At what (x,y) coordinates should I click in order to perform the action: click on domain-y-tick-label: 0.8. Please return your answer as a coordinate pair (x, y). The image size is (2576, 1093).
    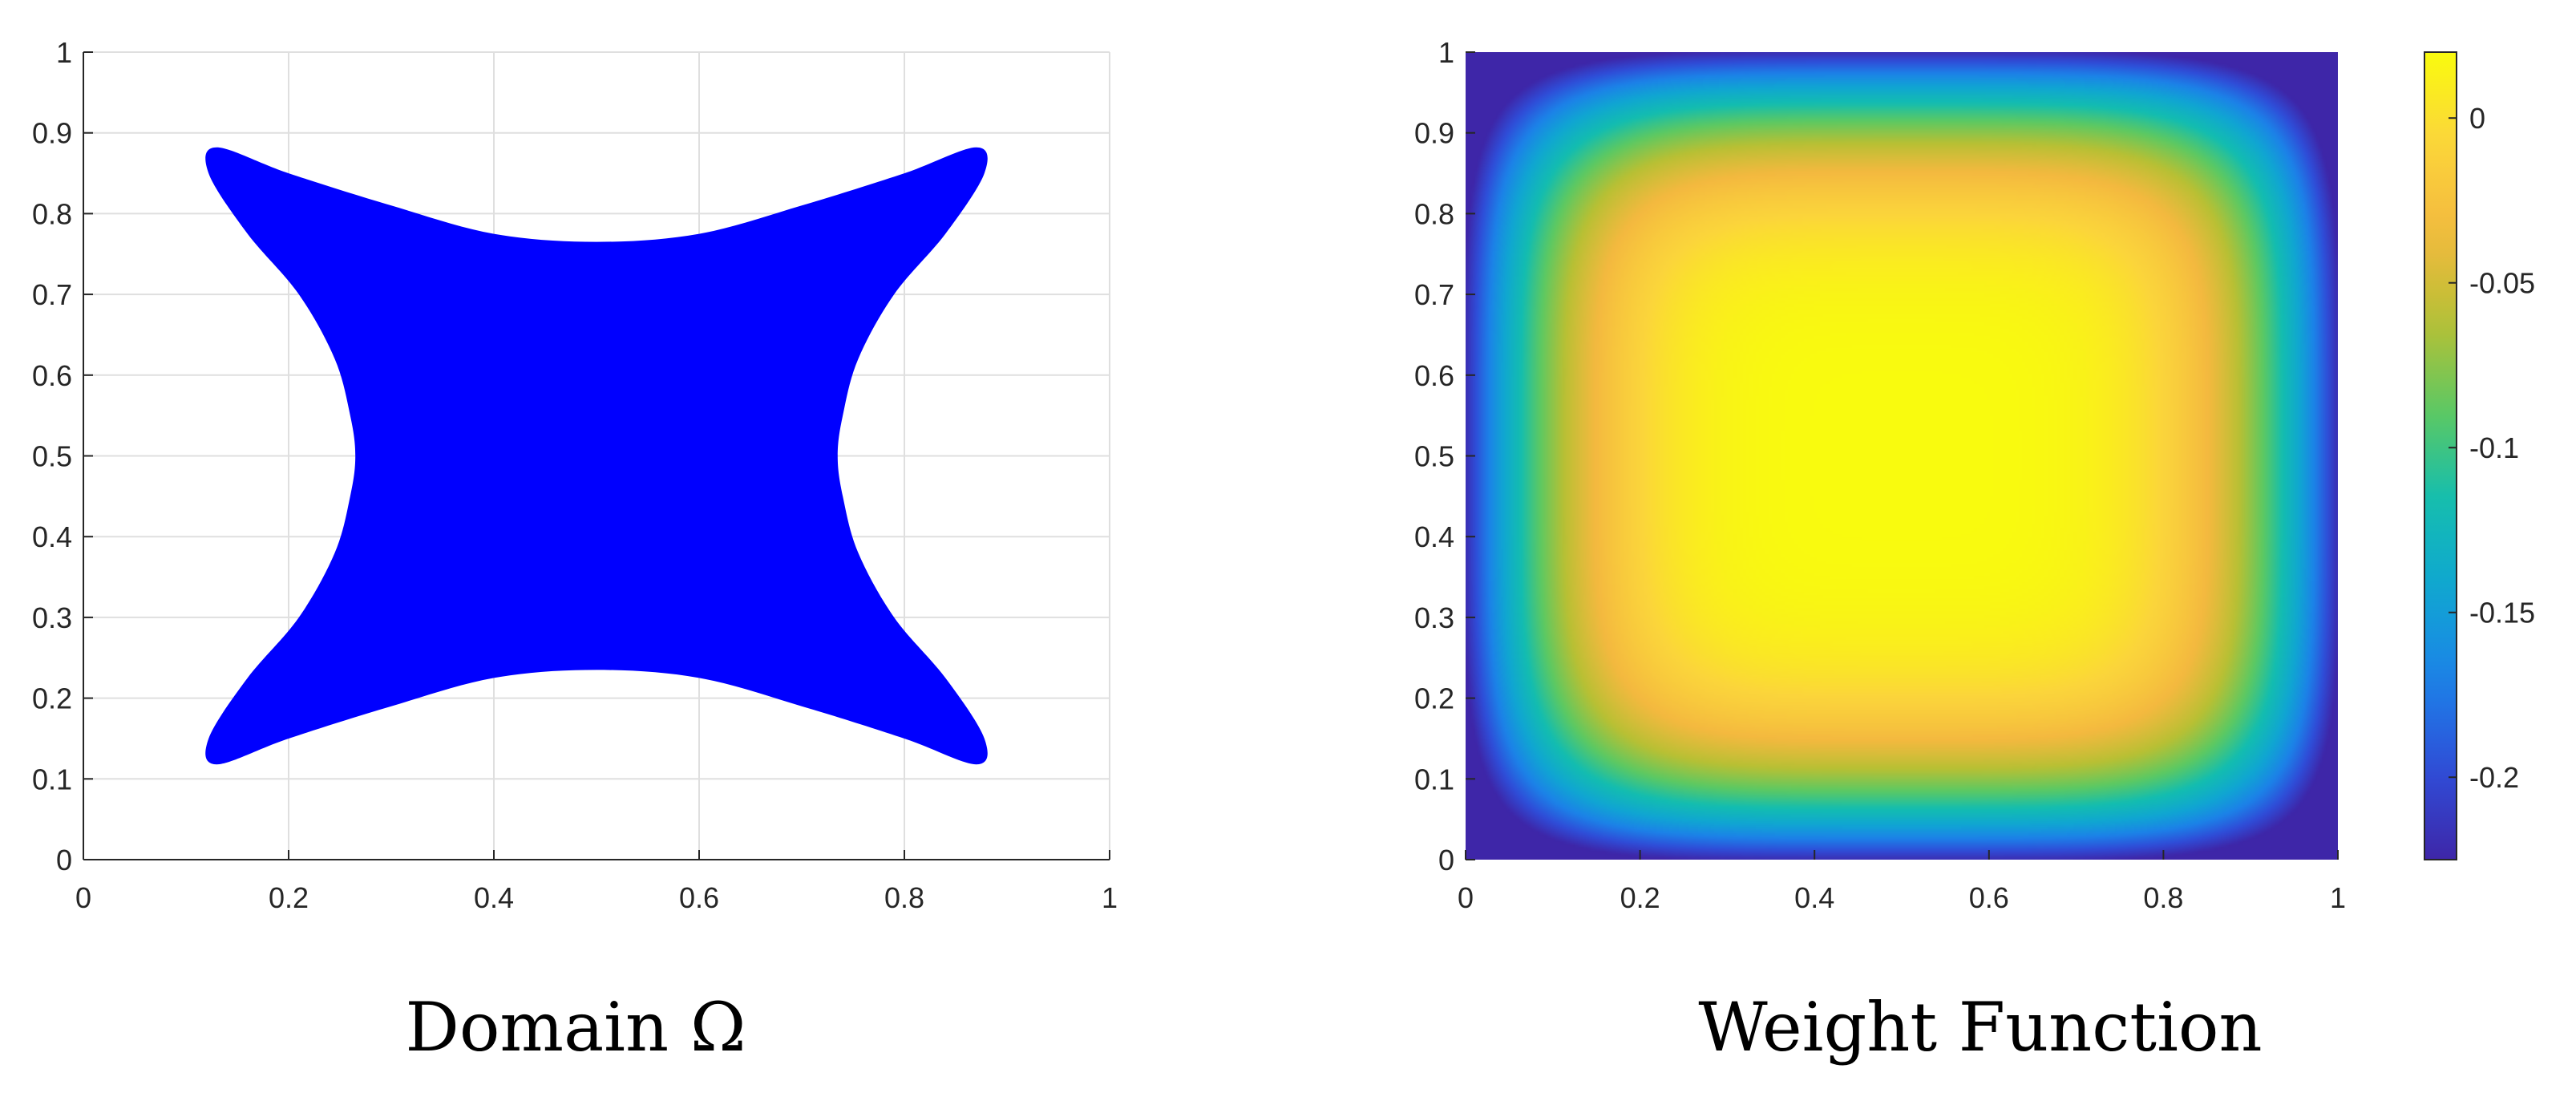
    Looking at the image, I should click on (52, 214).